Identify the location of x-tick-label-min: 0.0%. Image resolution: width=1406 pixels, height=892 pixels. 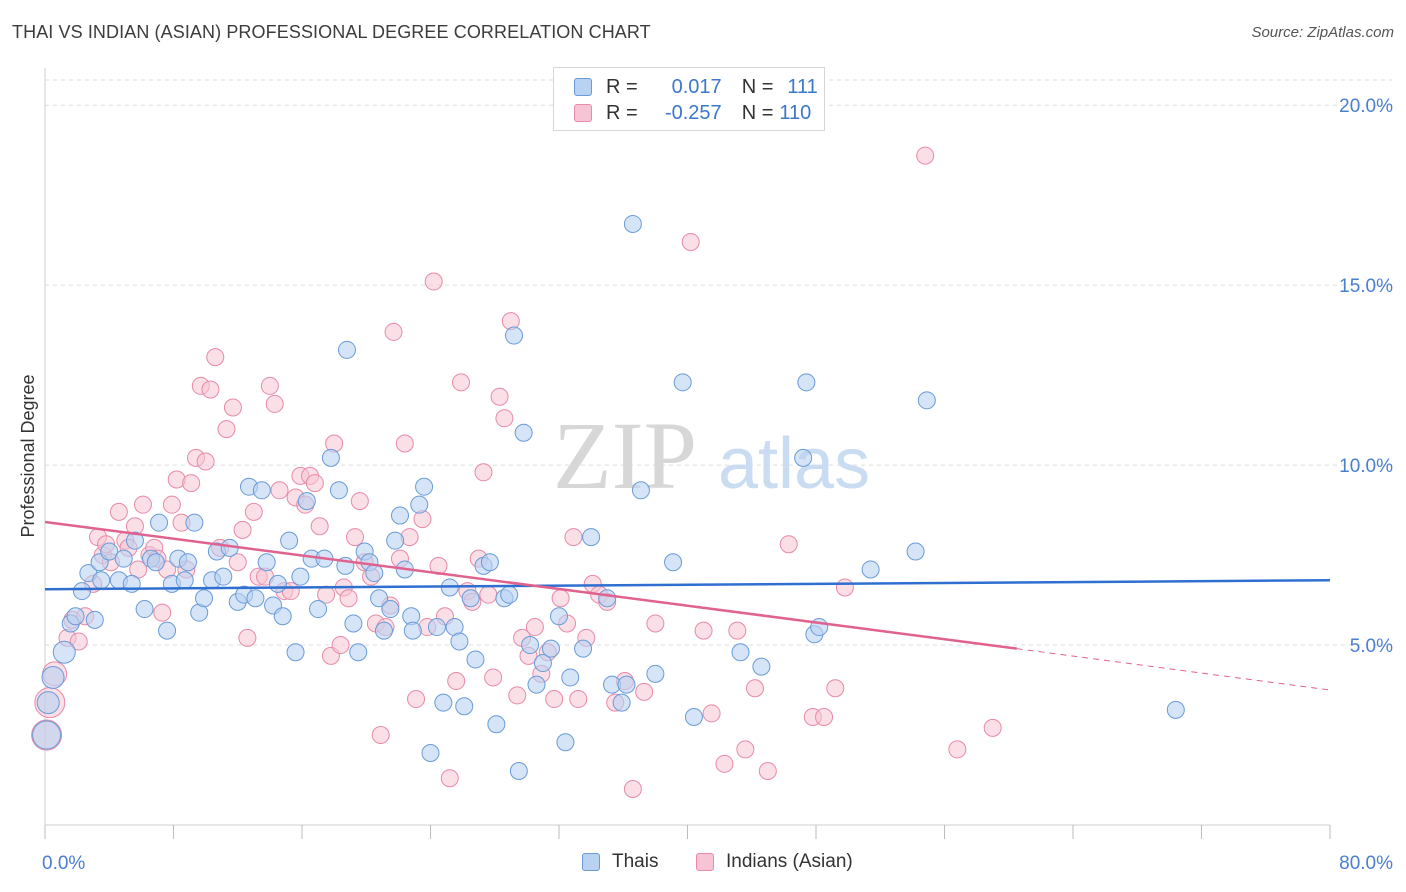
(63, 863).